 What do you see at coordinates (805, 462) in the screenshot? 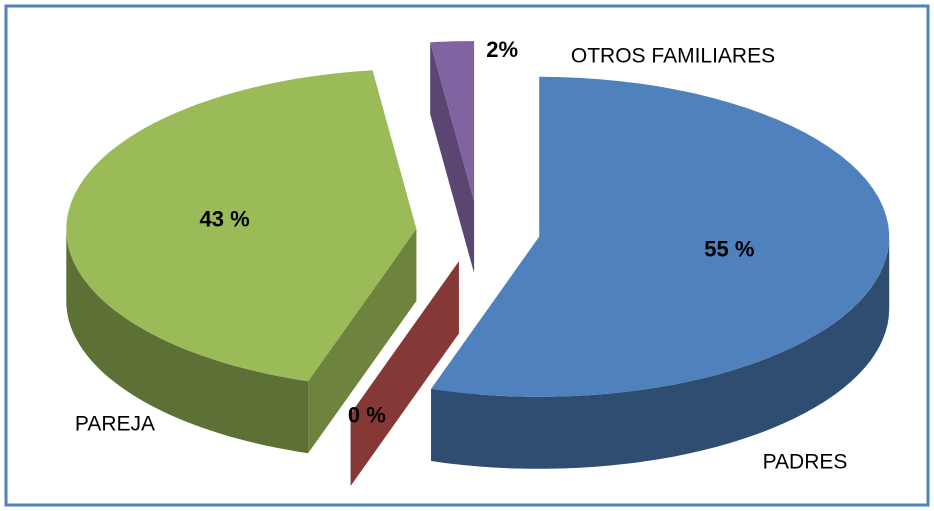
I see `category-label: PADRES` at bounding box center [805, 462].